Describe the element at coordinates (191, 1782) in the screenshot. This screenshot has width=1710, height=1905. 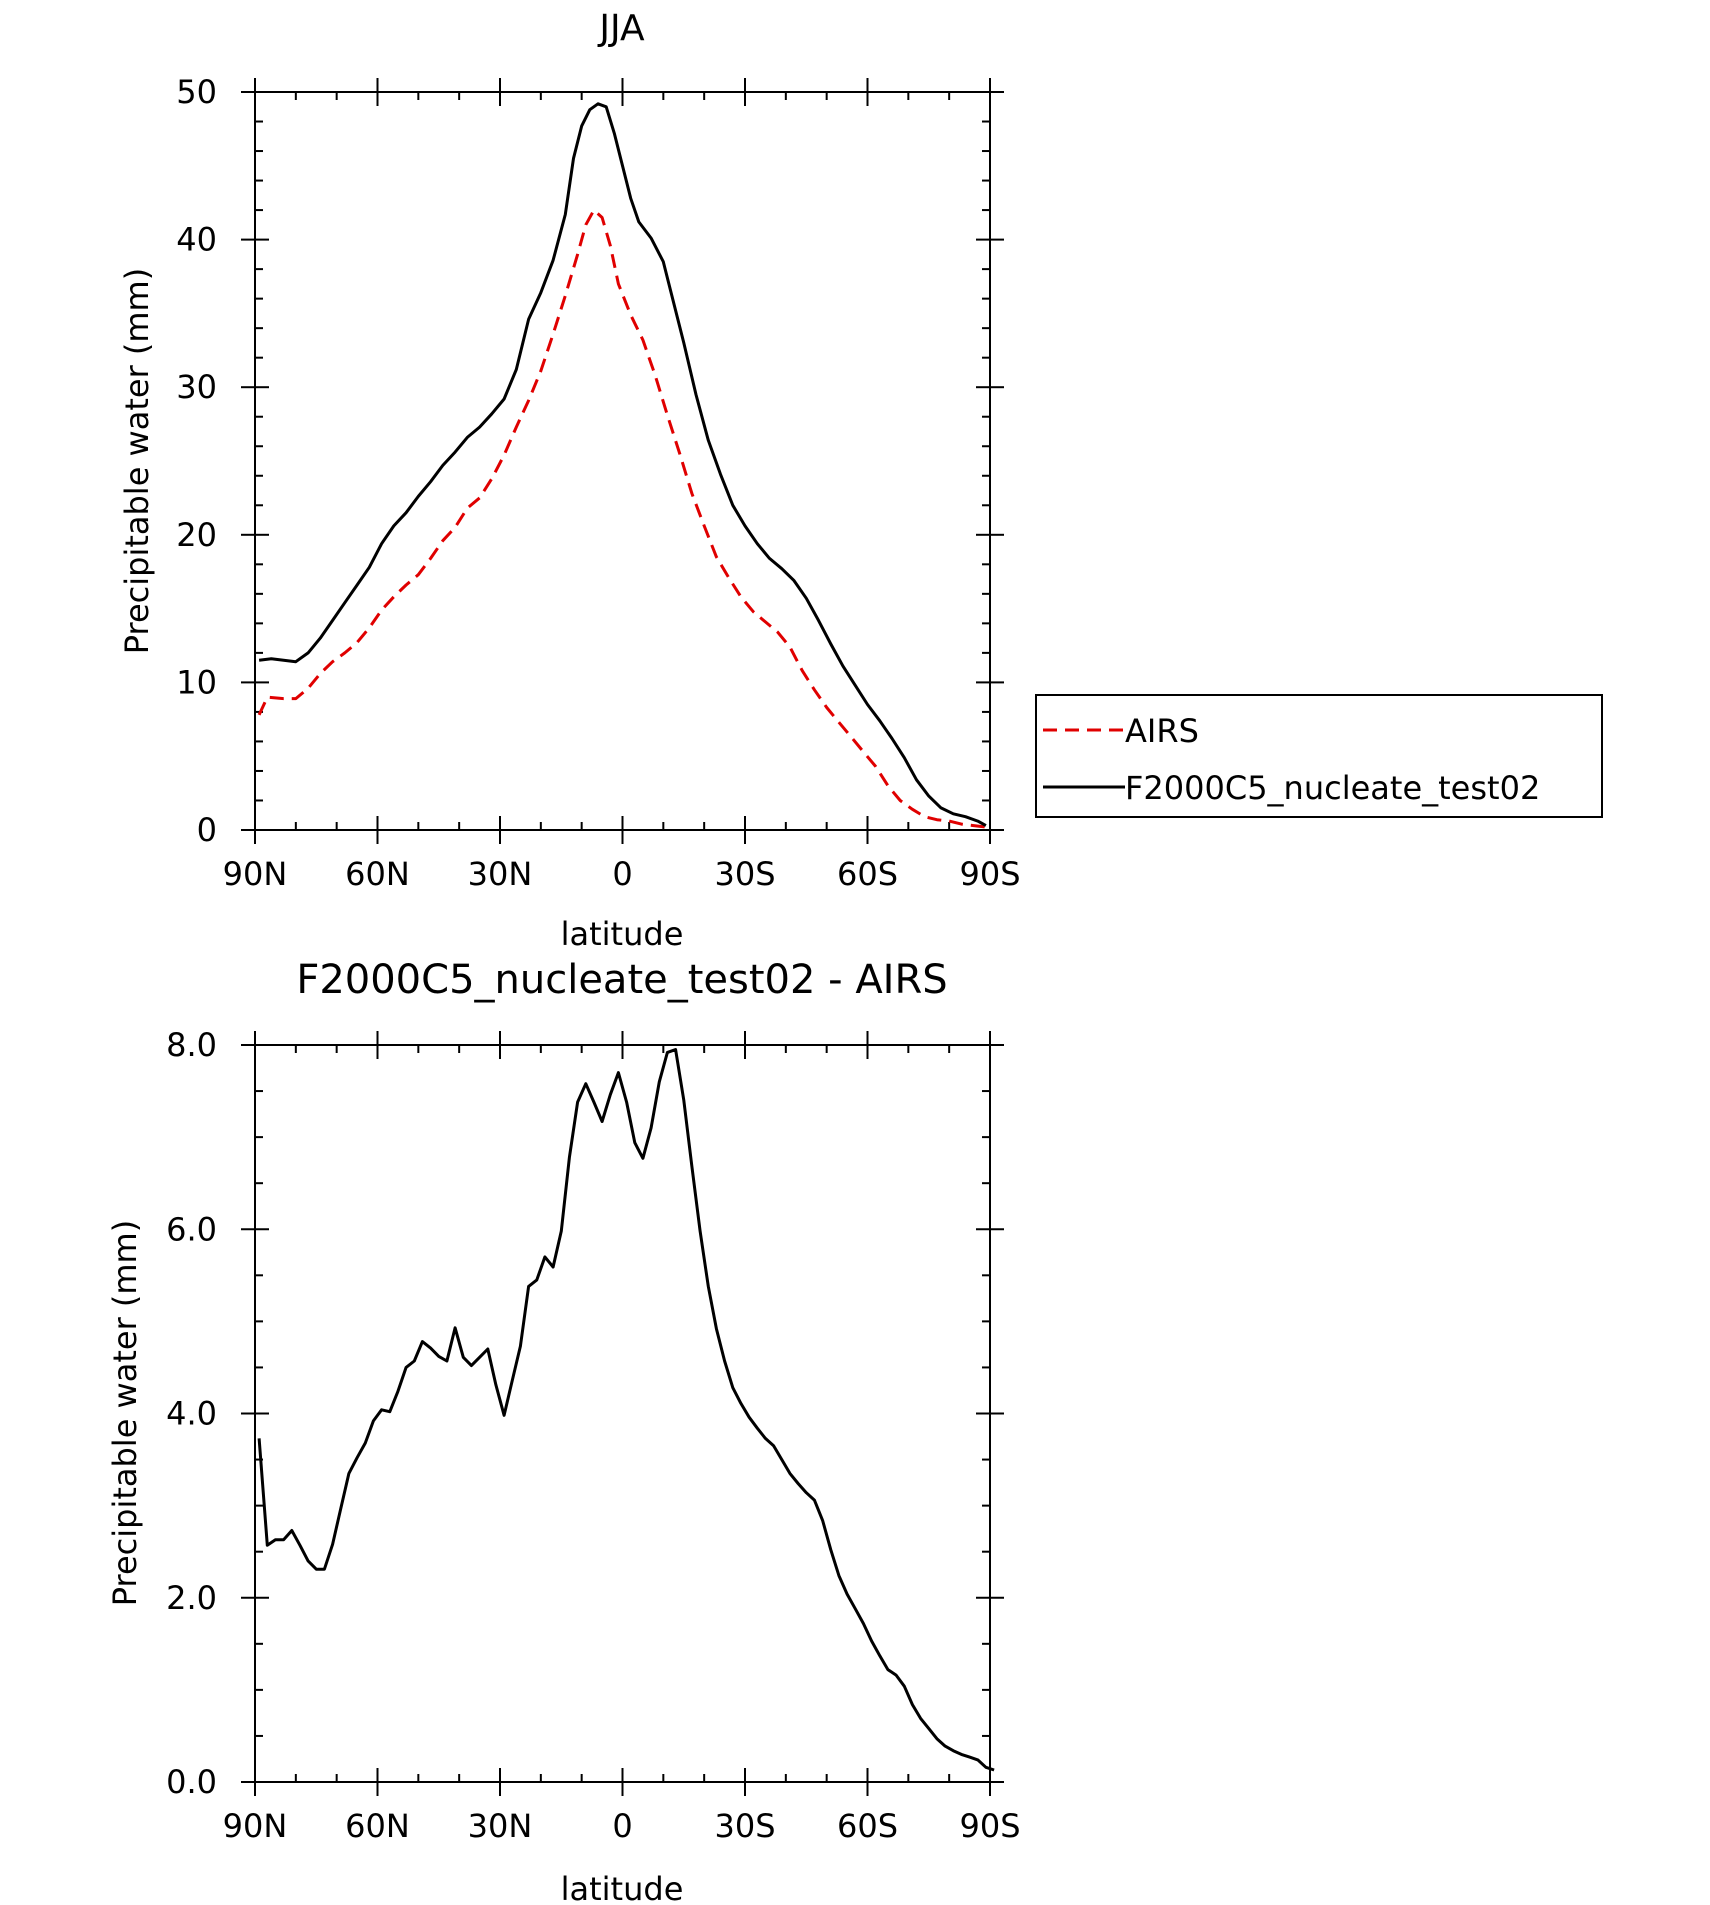
I see `y-tick-label: 0.0` at that location.